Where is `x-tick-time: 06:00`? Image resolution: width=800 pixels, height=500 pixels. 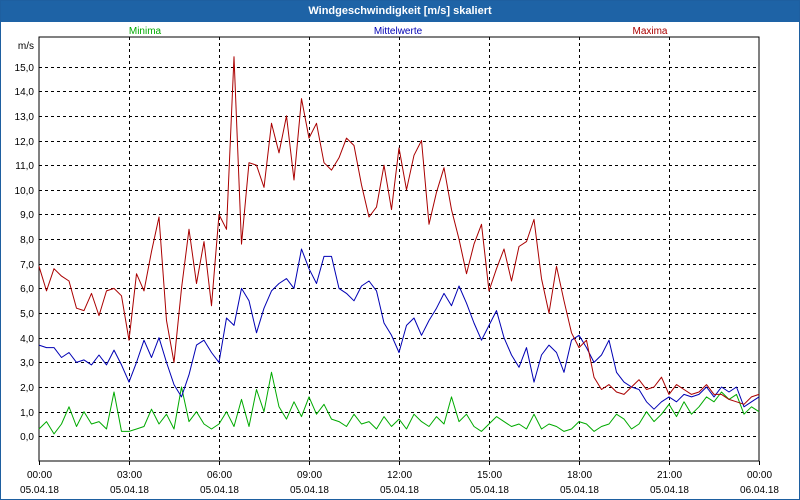 x-tick-time: 06:00 is located at coordinates (219, 475).